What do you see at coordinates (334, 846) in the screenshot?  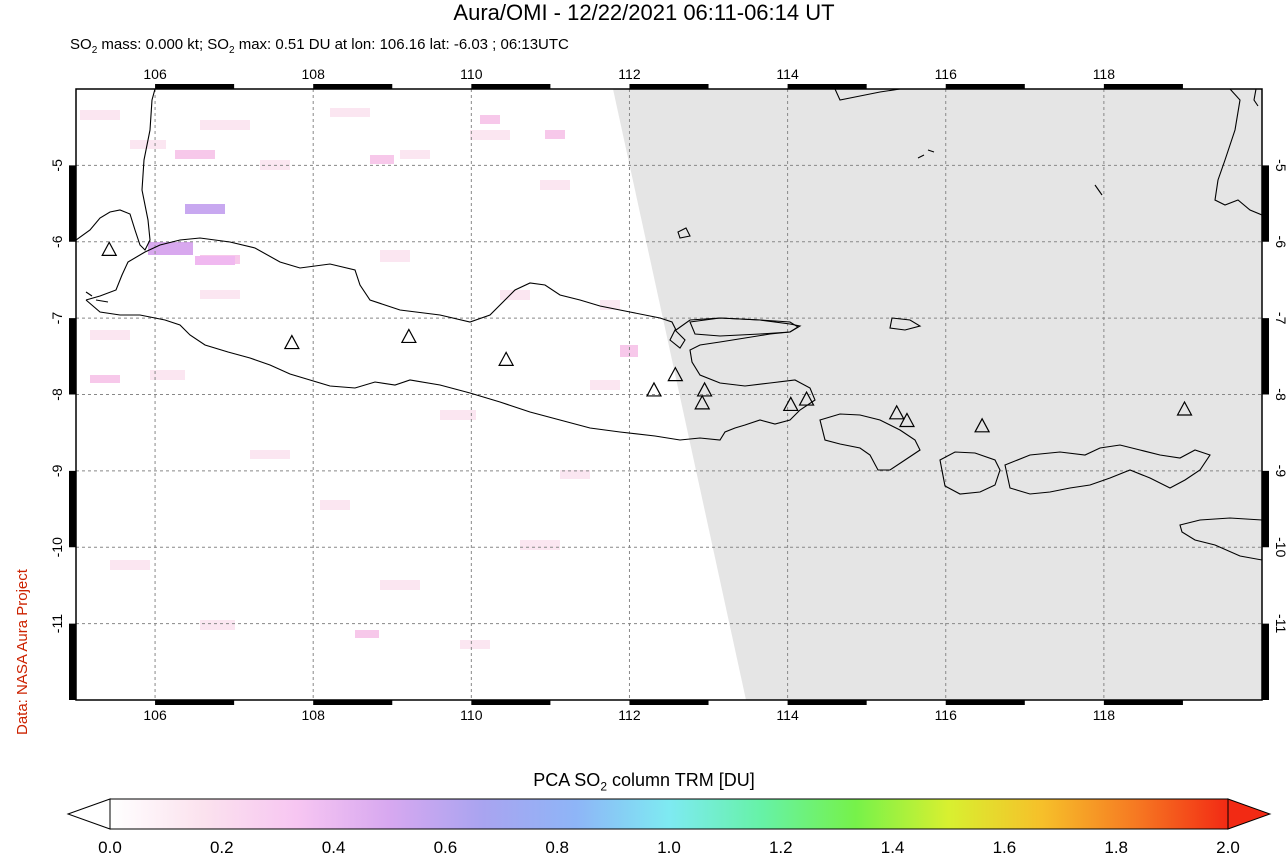 I see `colorbar-tick-label: 0.4` at bounding box center [334, 846].